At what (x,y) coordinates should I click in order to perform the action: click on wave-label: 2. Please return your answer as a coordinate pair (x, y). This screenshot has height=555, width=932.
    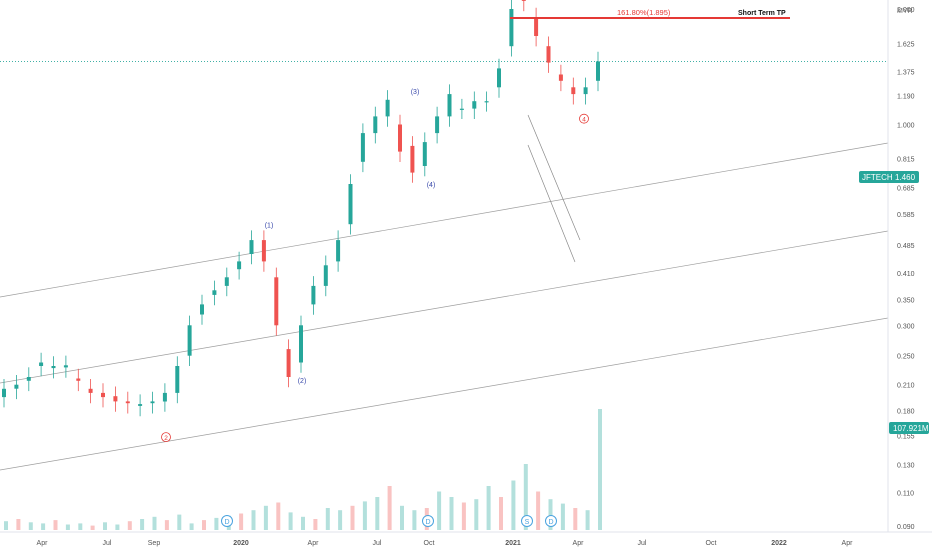
    Looking at the image, I should click on (166, 438).